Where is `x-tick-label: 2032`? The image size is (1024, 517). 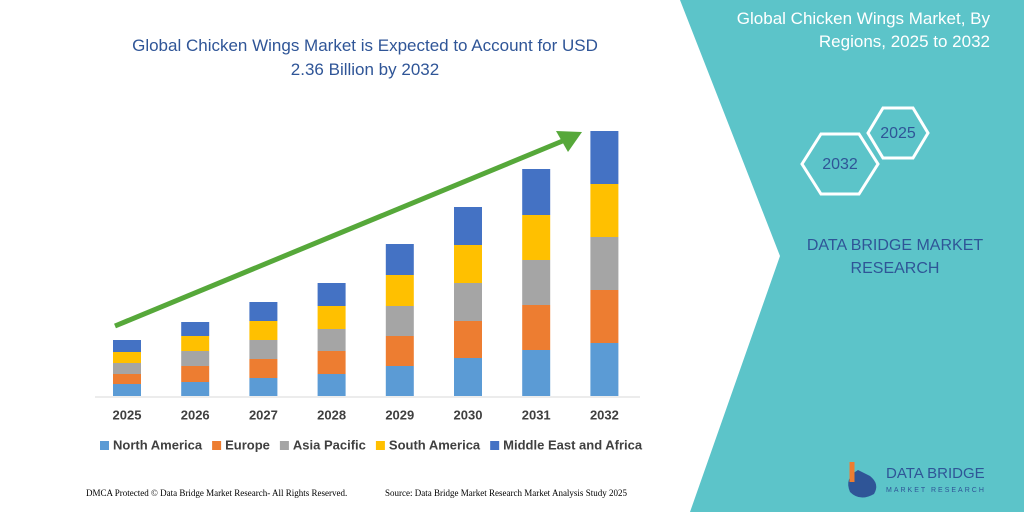 x-tick-label: 2032 is located at coordinates (604, 414).